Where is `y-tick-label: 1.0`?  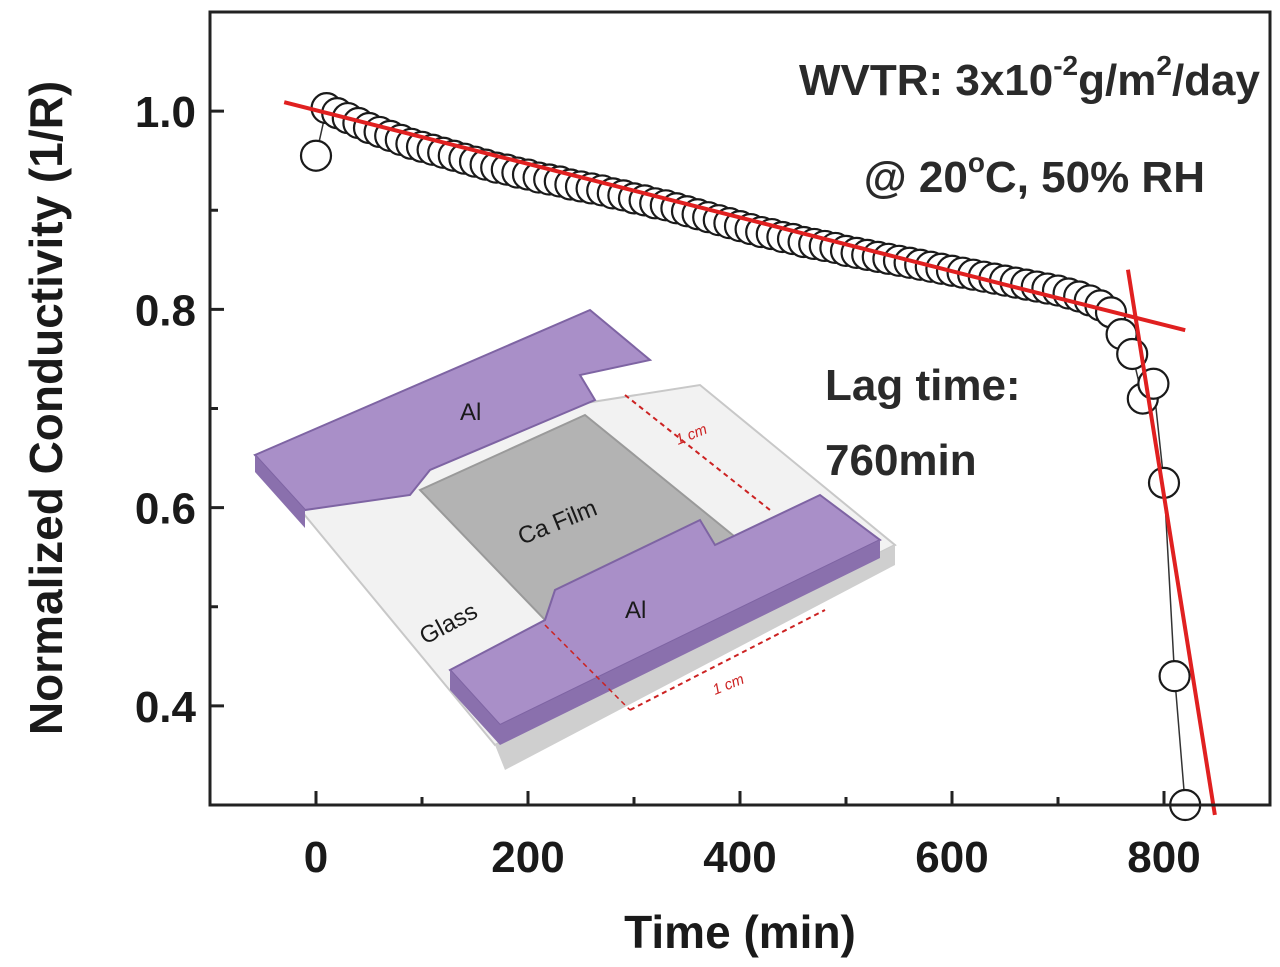 y-tick-label: 1.0 is located at coordinates (165, 112).